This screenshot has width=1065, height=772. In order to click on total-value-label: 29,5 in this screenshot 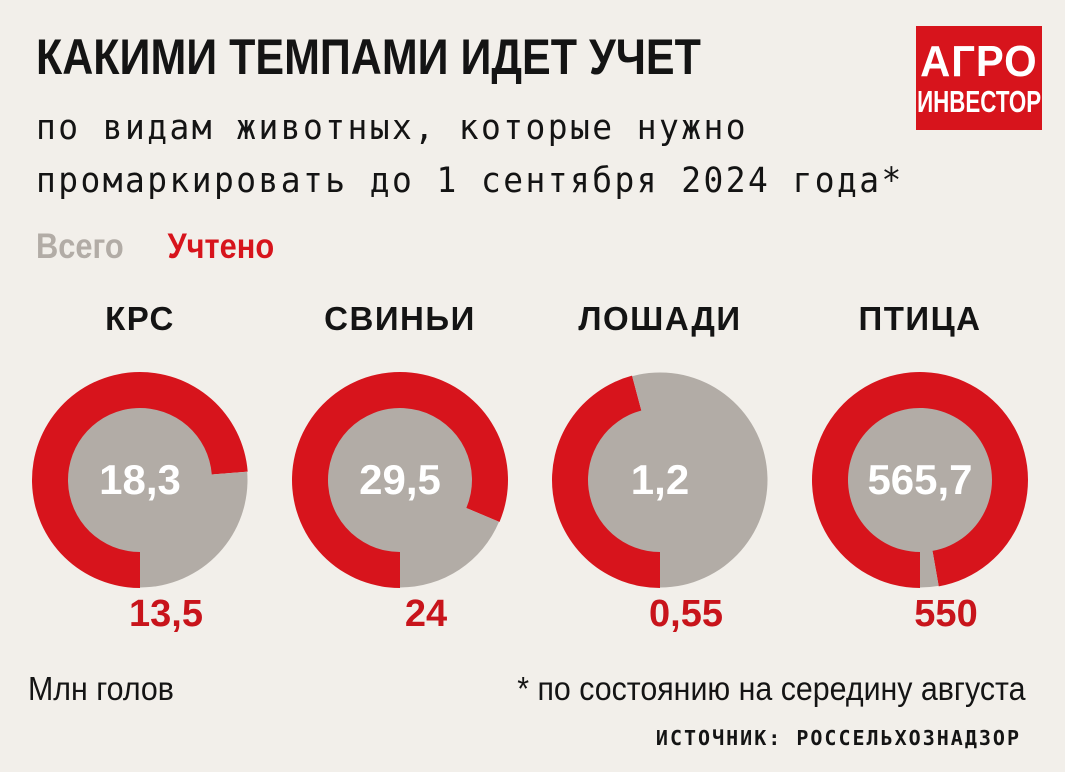, I will do `click(400, 479)`.